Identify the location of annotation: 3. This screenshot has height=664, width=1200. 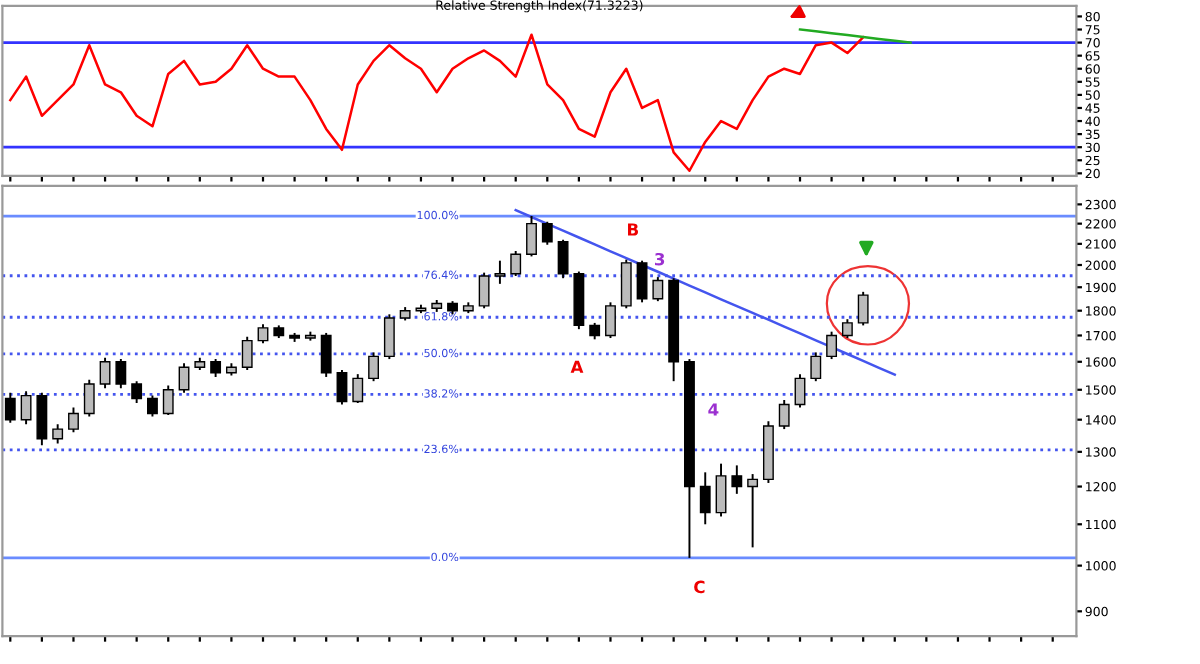
(660, 259).